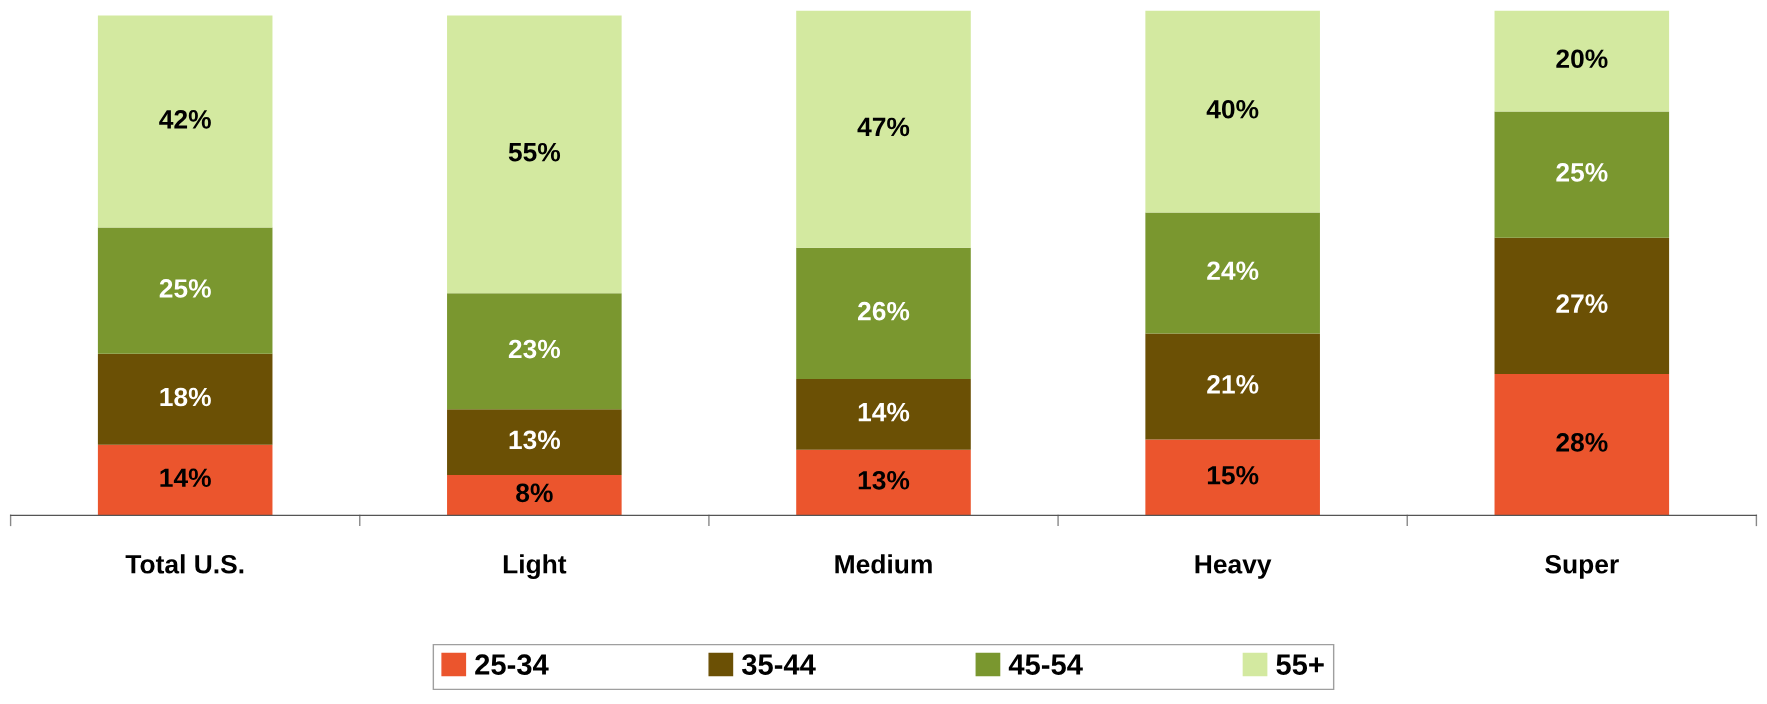  I want to click on x-tick-label: Total U.S., so click(184, 564).